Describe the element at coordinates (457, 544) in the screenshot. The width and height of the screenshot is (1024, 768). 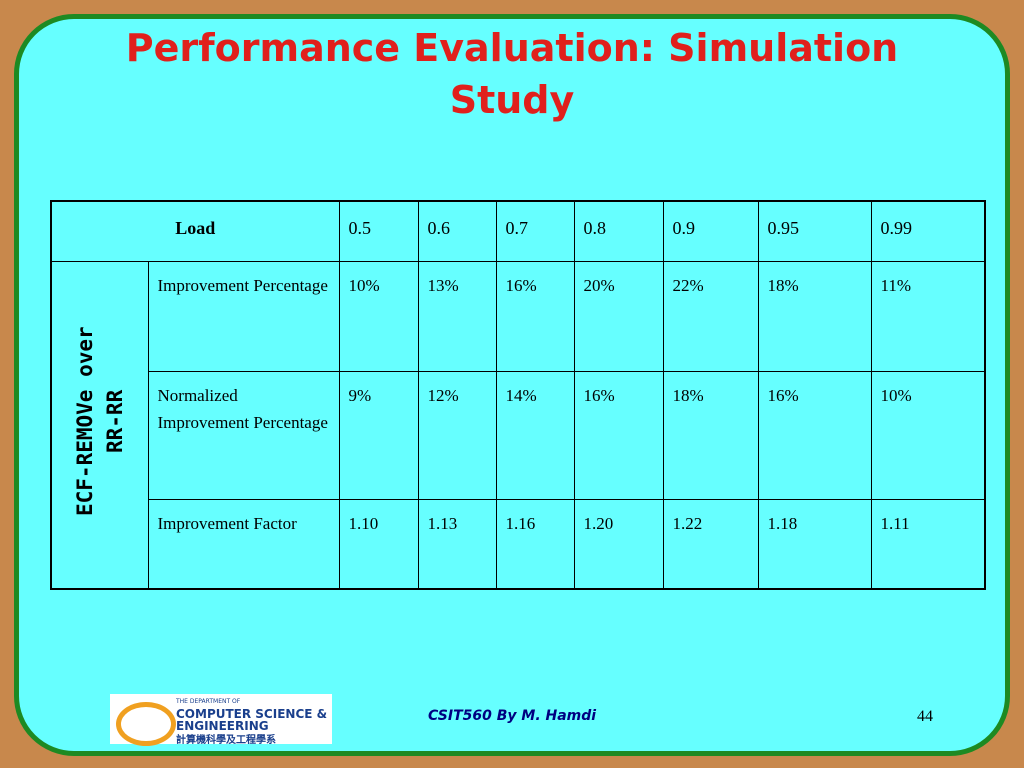
I see `value-cell: 1.13` at that location.